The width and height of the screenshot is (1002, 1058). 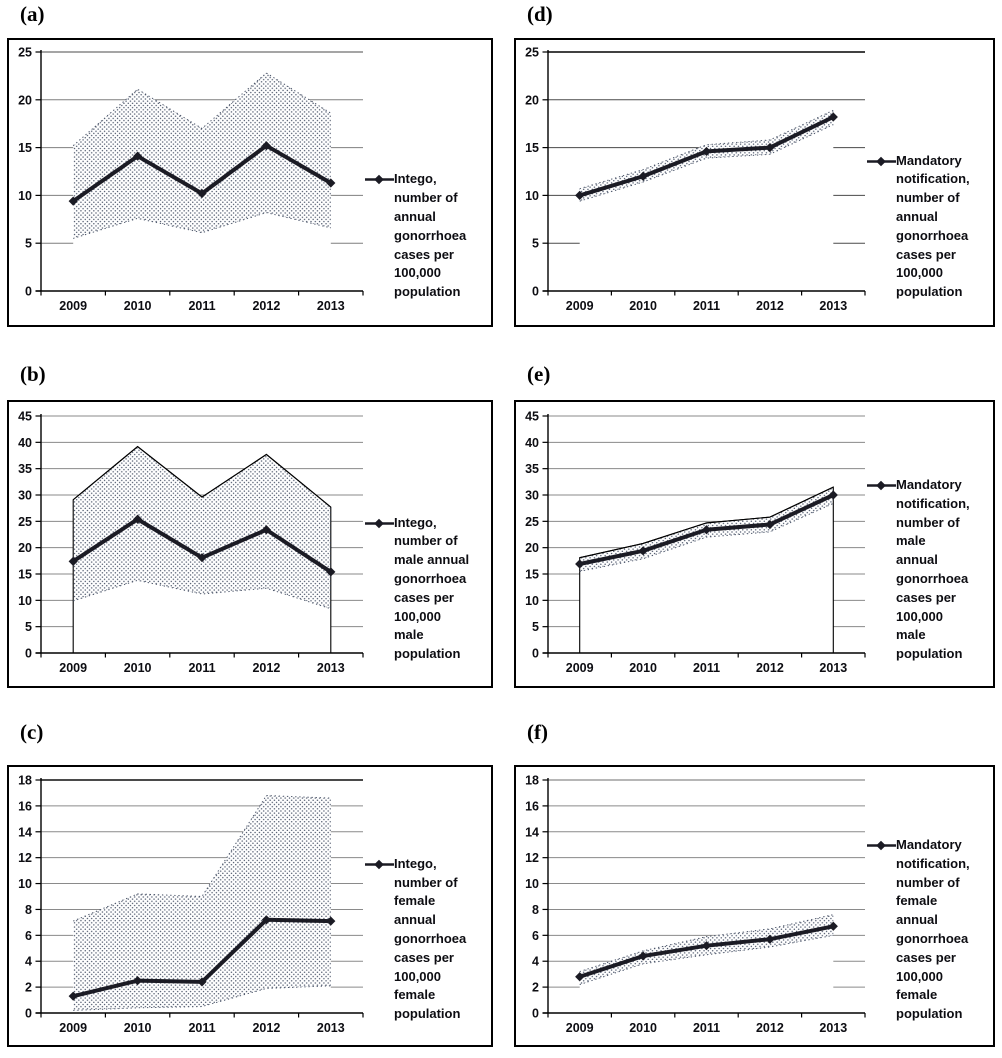 I want to click on svg-text: 35, so click(x=532, y=469).